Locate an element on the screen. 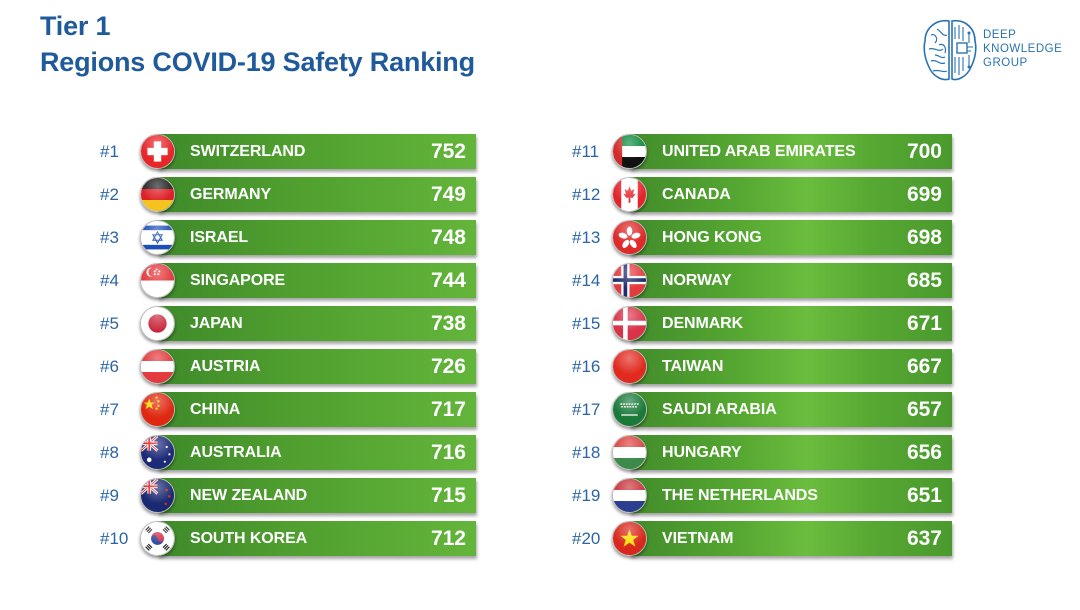 The height and width of the screenshot is (610, 1080). safety-score: 716 is located at coordinates (448, 452).